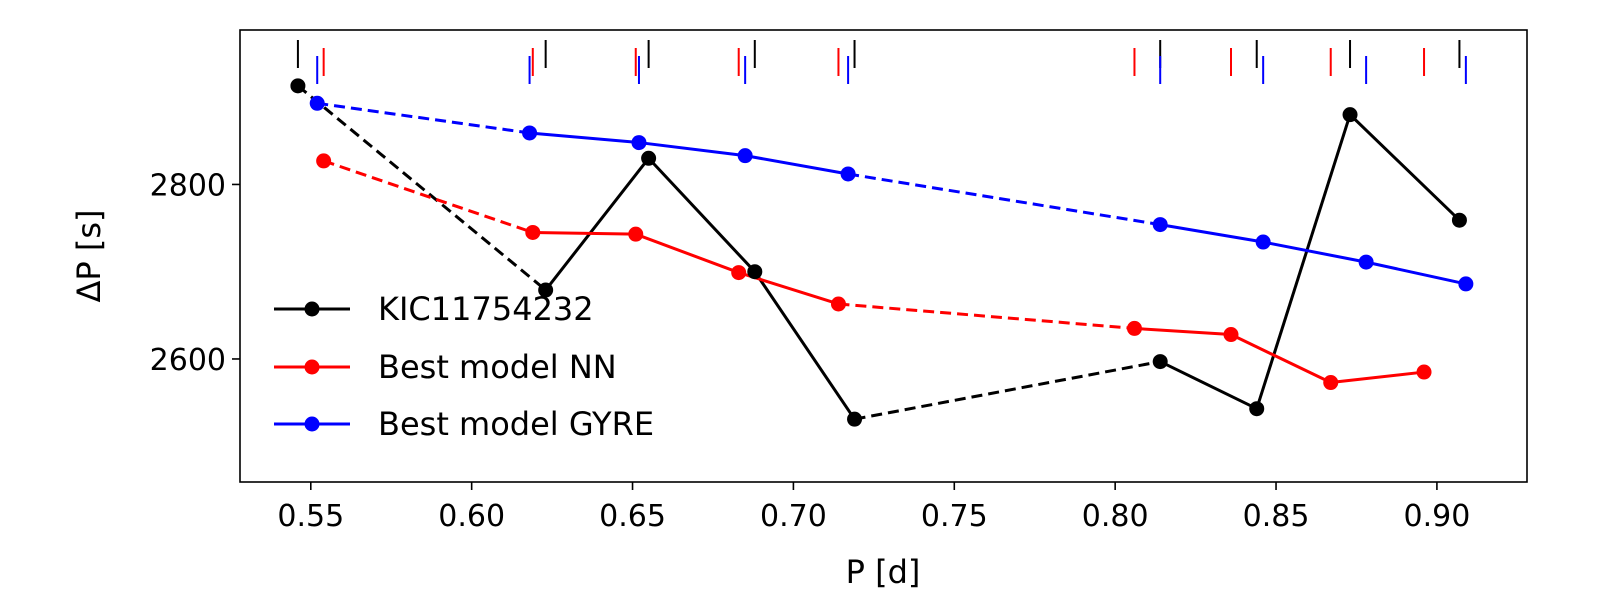 Image resolution: width=1600 pixels, height=600 pixels. I want to click on legend-label-0: KIC11754232, so click(486, 309).